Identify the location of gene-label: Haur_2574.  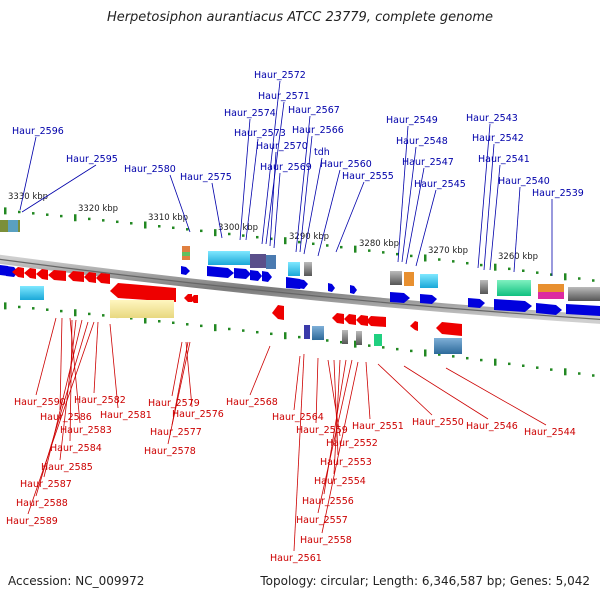
(250, 113).